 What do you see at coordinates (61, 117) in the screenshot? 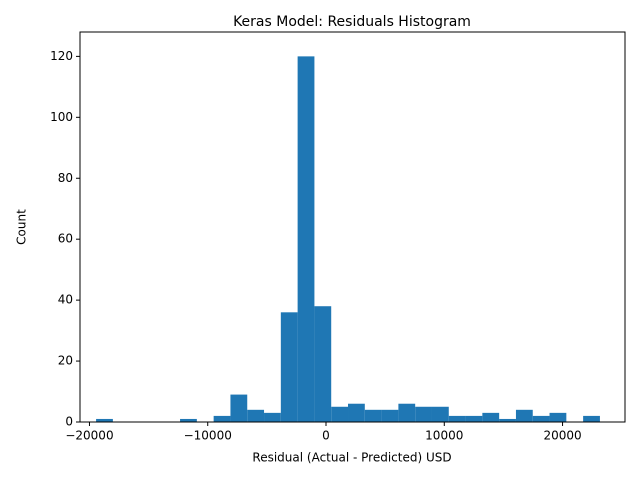
I see `y-tick-label: 100` at bounding box center [61, 117].